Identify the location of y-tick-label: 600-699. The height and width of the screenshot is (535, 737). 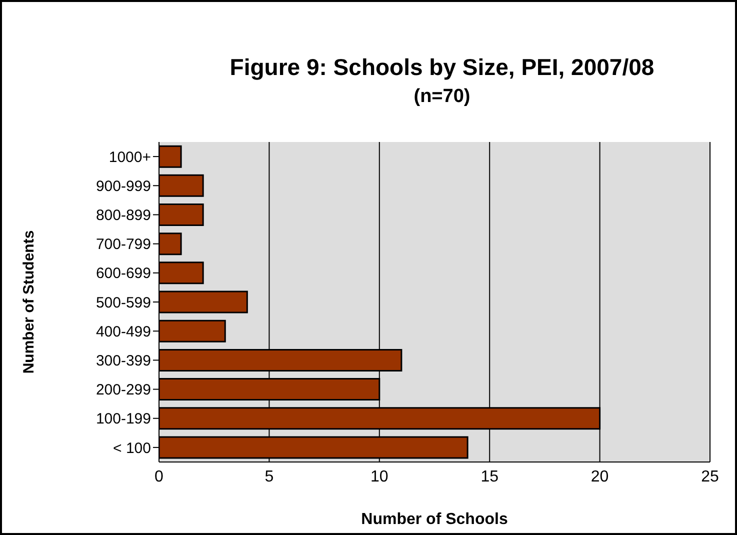
(123, 273).